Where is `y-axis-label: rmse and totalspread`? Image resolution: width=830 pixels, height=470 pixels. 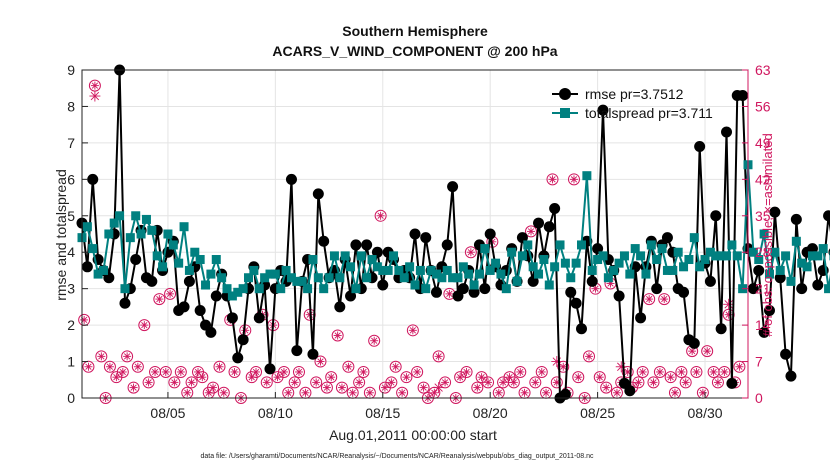
y-axis-label: rmse and totalspread is located at coordinates (61, 235).